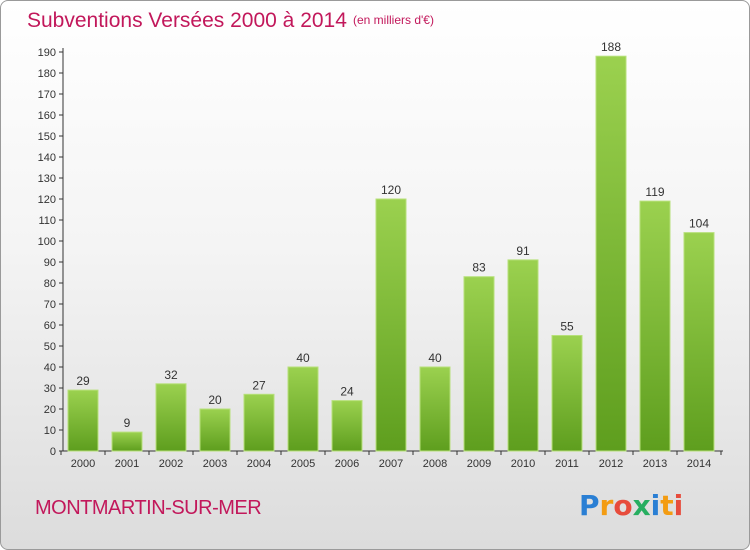 The image size is (750, 550). Describe the element at coordinates (53, 452) in the screenshot. I see `y-tick-label: 0` at that location.